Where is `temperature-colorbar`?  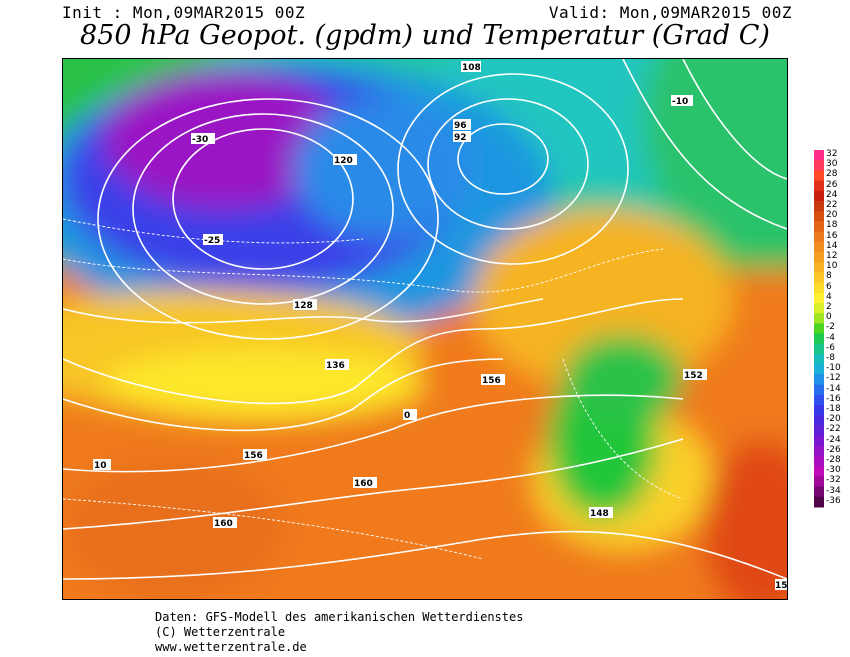
temperature-colorbar is located at coordinates (819, 332).